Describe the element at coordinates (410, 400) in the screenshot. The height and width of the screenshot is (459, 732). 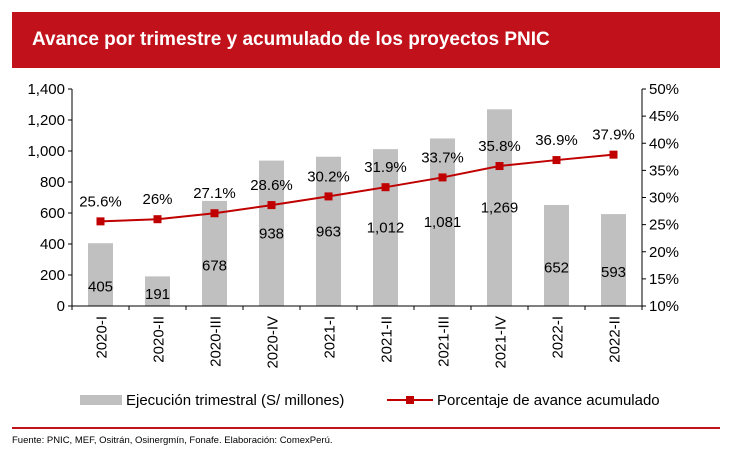
I see `legend-line-marker` at that location.